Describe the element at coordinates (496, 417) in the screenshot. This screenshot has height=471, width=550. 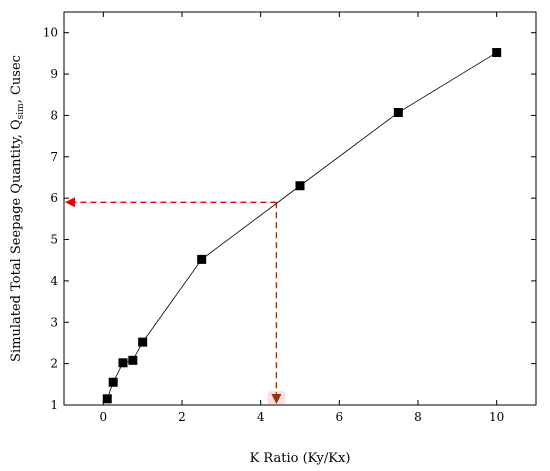
I see `x-tick-label: 10` at that location.